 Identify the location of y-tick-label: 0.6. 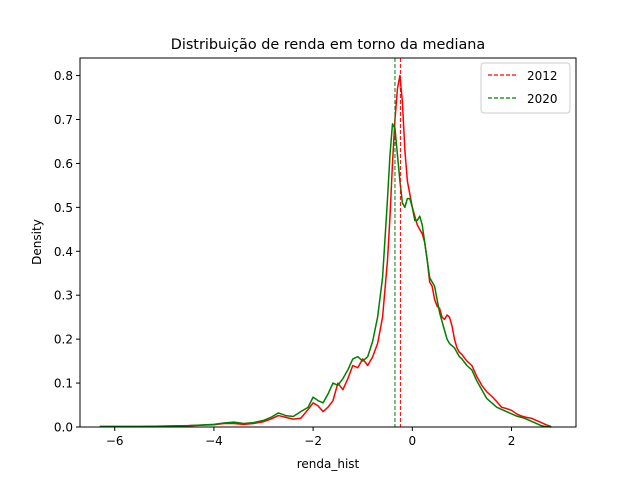
(63, 164).